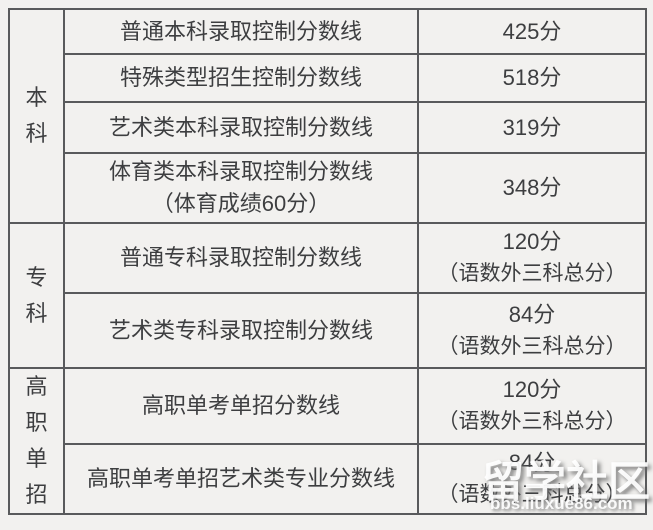 Image resolution: width=653 pixels, height=530 pixels. I want to click on item-cell: 普通本科录取控制分数线, so click(241, 31).